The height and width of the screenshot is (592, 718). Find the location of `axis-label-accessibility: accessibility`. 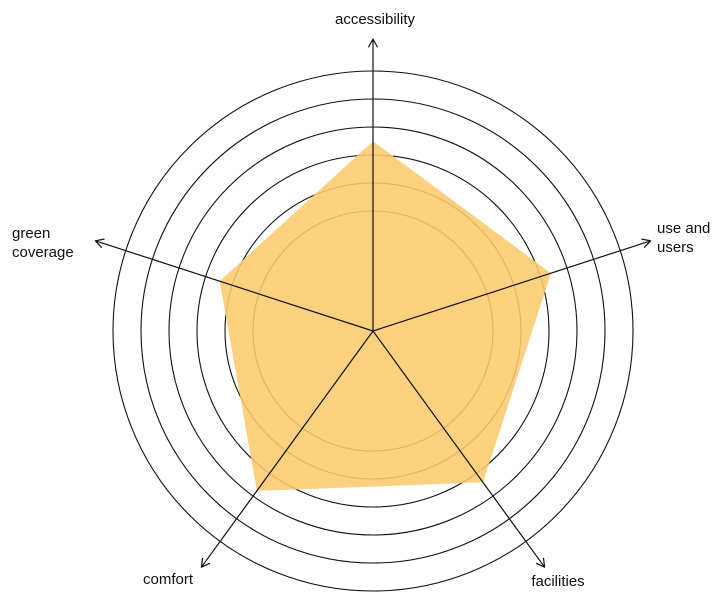

axis-label-accessibility: accessibility is located at coordinates (375, 19).